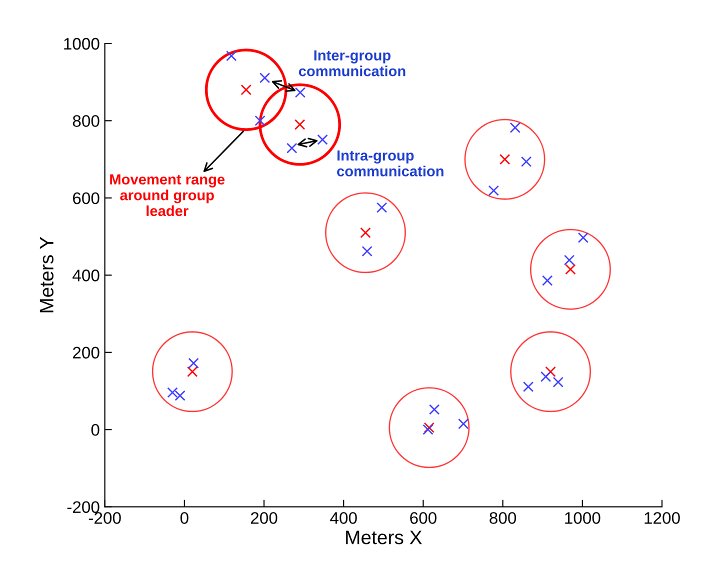  I want to click on x-tick-label: -200, so click(104, 518).